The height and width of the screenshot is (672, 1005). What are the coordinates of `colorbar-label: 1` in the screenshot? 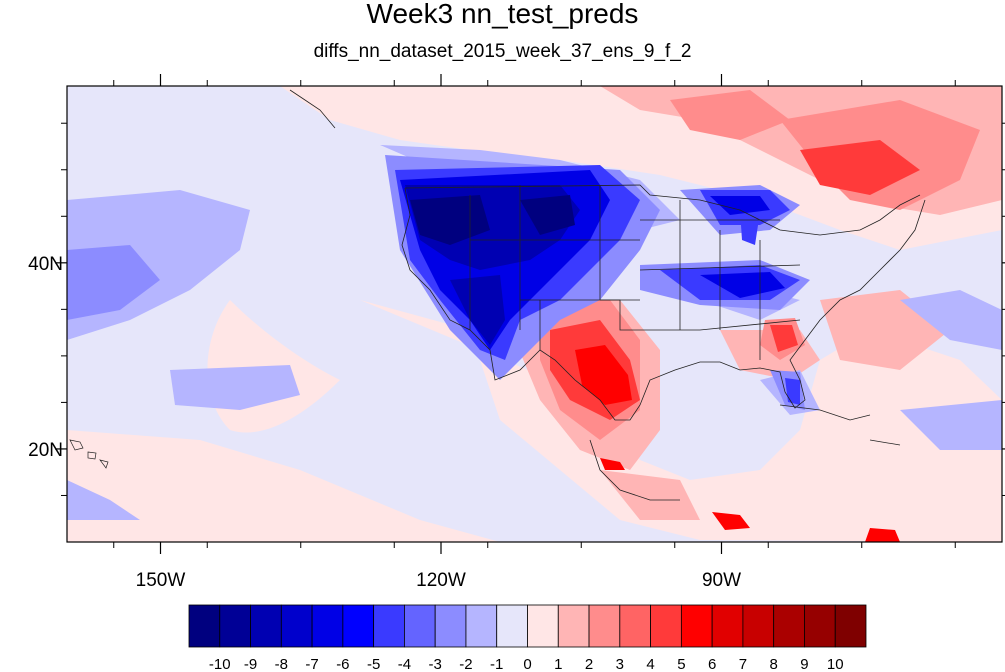 It's located at (558, 664).